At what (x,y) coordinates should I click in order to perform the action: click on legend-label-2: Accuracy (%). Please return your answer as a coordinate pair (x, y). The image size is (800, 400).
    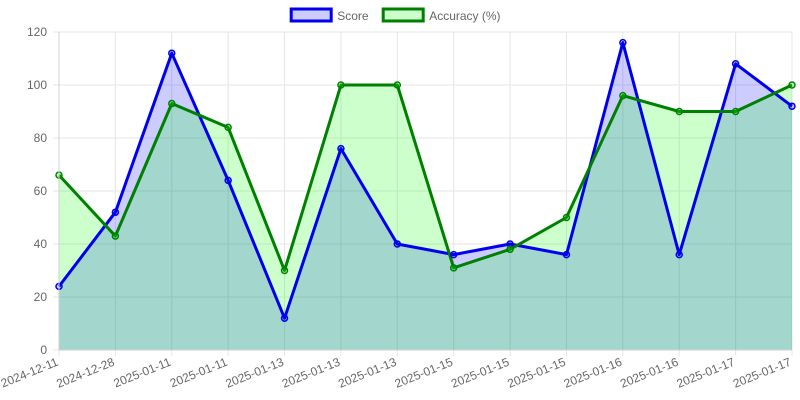
    Looking at the image, I should click on (464, 16).